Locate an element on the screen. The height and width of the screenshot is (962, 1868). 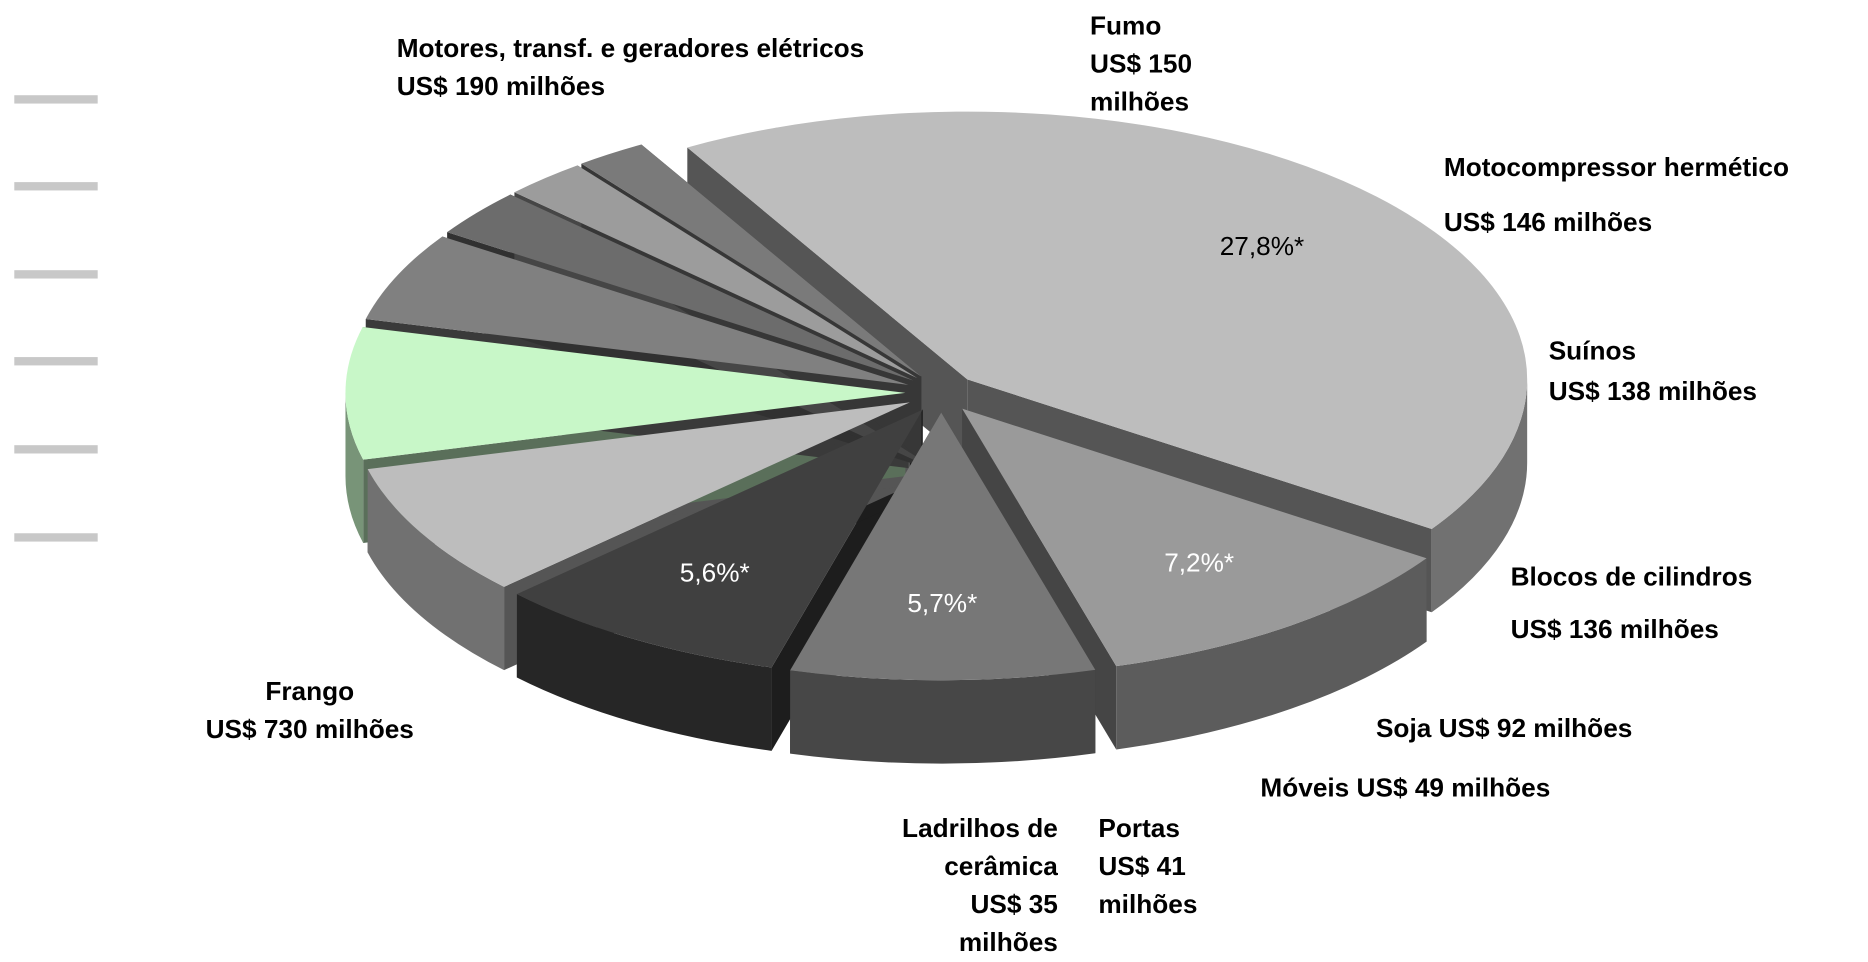
percent-label: 27,8%* is located at coordinates (1262, 246).